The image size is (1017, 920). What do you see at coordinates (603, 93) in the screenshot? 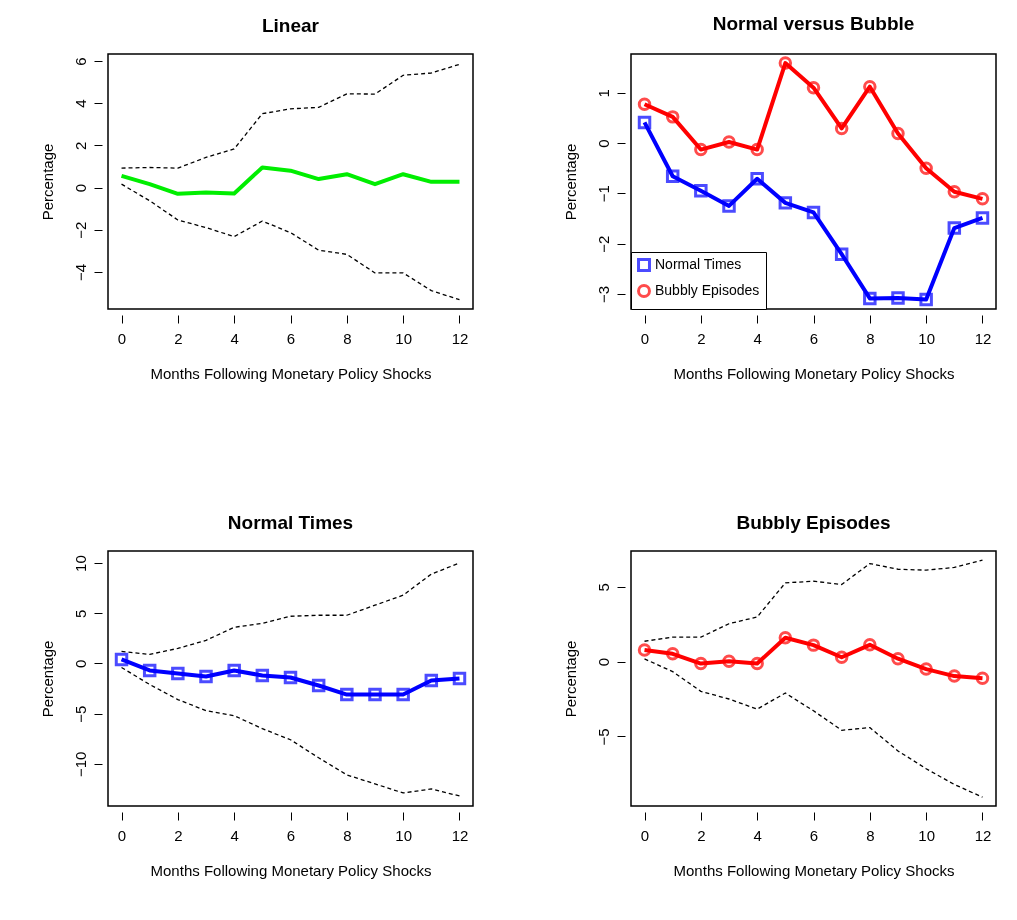
I see `y-tick-label: 1` at bounding box center [603, 93].